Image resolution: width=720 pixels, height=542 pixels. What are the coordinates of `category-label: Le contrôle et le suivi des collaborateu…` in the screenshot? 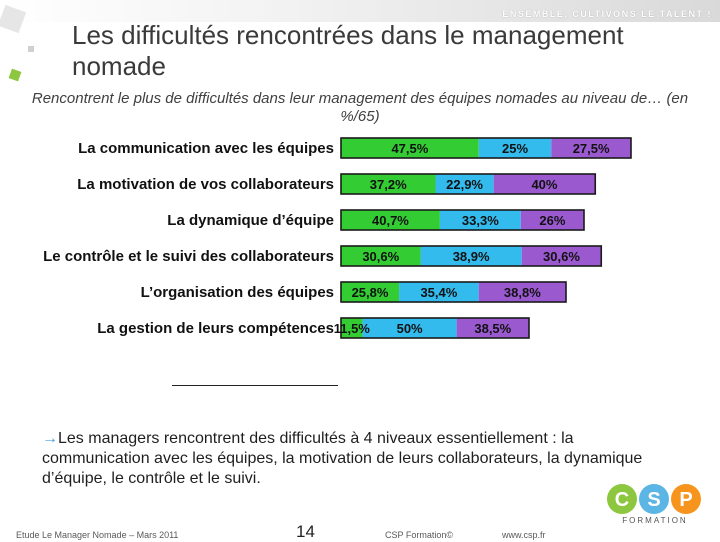 It's located at (188, 256).